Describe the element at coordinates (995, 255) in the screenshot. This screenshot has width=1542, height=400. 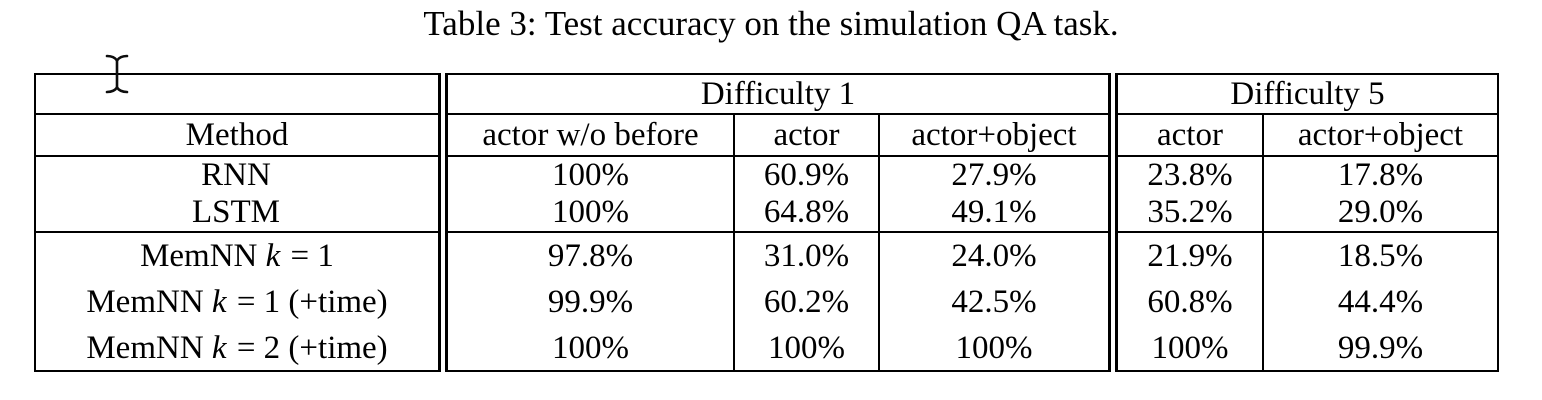
I see `value-cell: 24.0%` at that location.